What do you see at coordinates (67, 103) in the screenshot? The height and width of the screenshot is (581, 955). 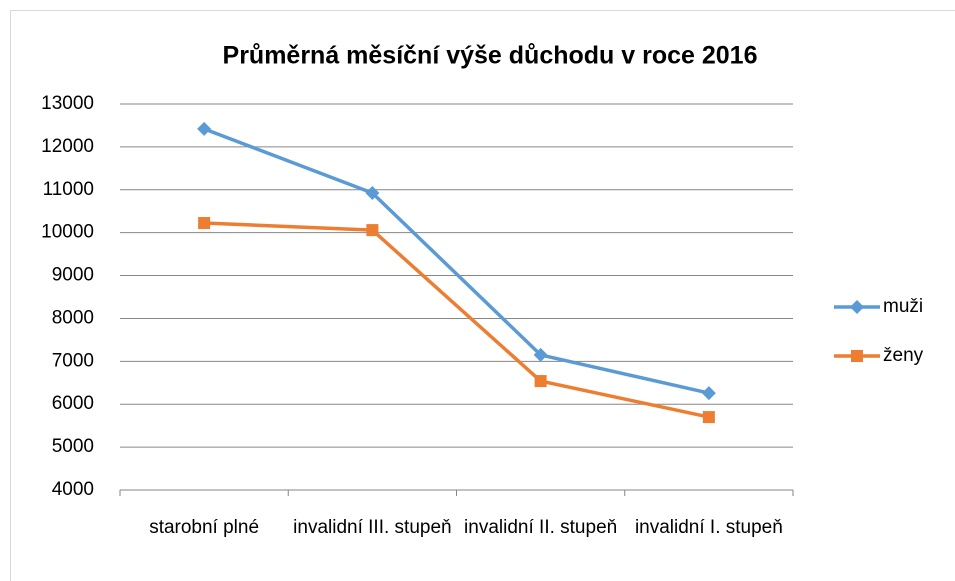 I see `y-tick-label: 13000` at bounding box center [67, 103].